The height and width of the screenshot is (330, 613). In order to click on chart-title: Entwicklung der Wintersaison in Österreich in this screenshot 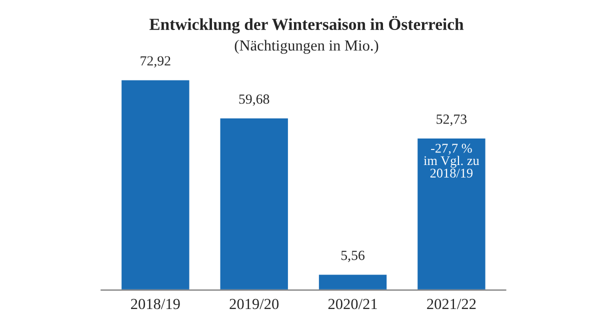, I will do `click(306, 25)`.